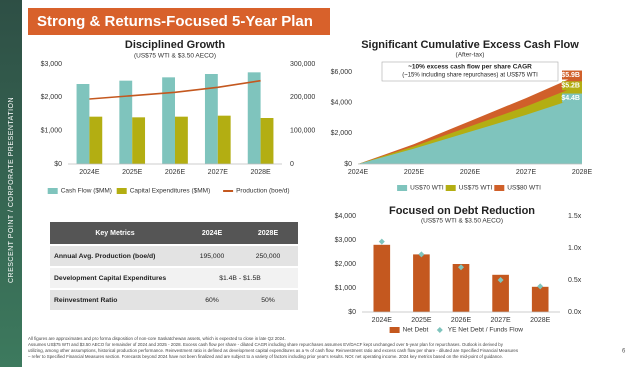 This screenshot has width=640, height=367. What do you see at coordinates (575, 280) in the screenshot?
I see `y2-tick-label: 0.5x` at bounding box center [575, 280].